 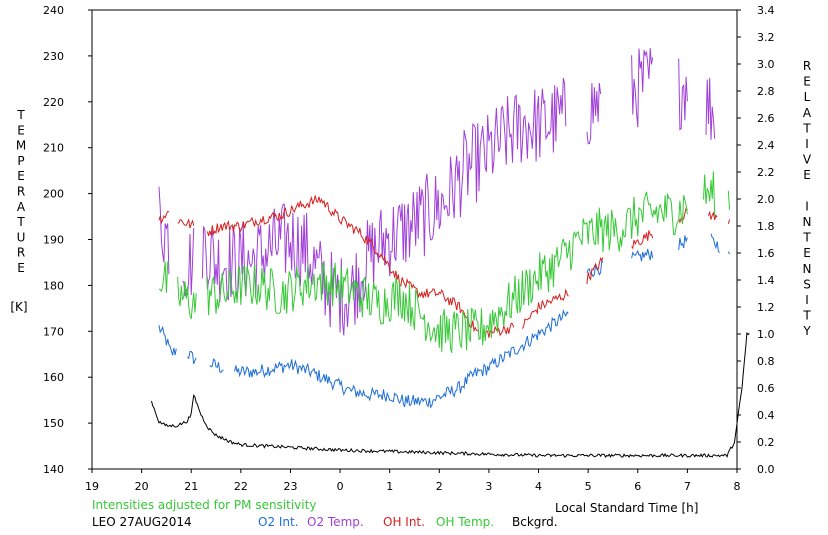 I want to click on y-right-tick-label: 1.4, so click(x=766, y=280).